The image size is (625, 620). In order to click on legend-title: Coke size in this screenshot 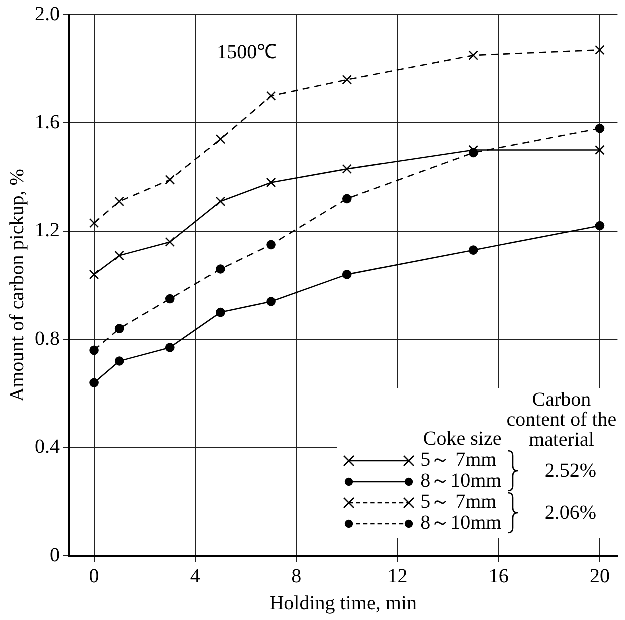, I will do `click(462, 439)`.